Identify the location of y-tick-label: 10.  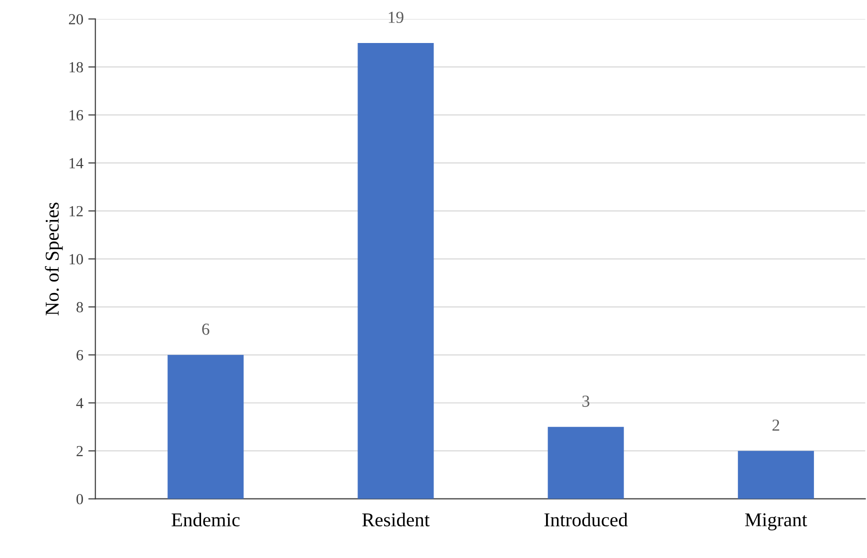
(76, 259).